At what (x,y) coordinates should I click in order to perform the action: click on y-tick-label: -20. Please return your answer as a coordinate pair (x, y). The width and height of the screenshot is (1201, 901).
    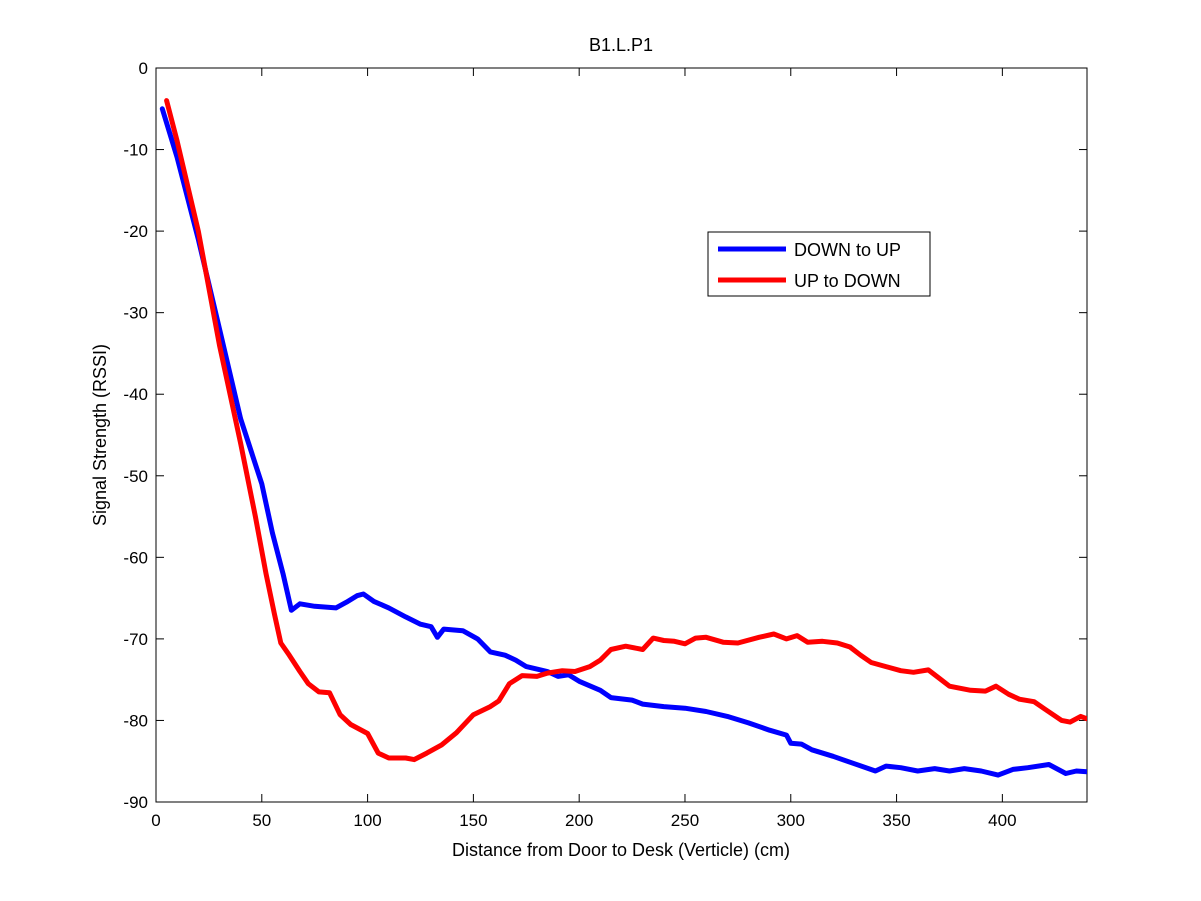
    Looking at the image, I should click on (135, 231).